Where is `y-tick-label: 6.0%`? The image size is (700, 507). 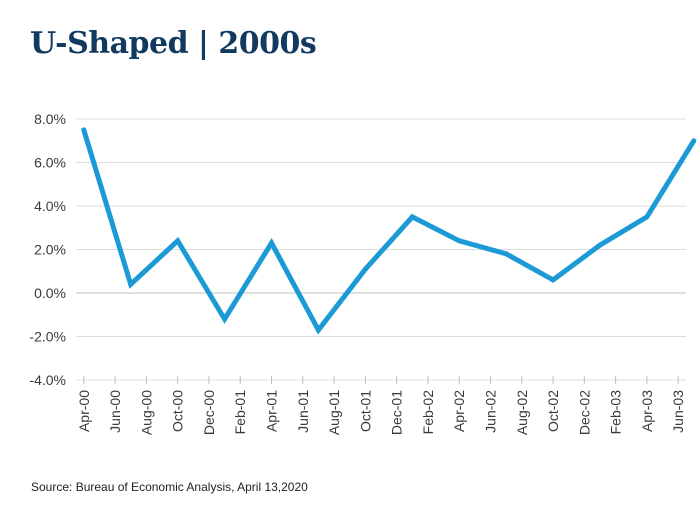
y-tick-label: 6.0% is located at coordinates (50, 163).